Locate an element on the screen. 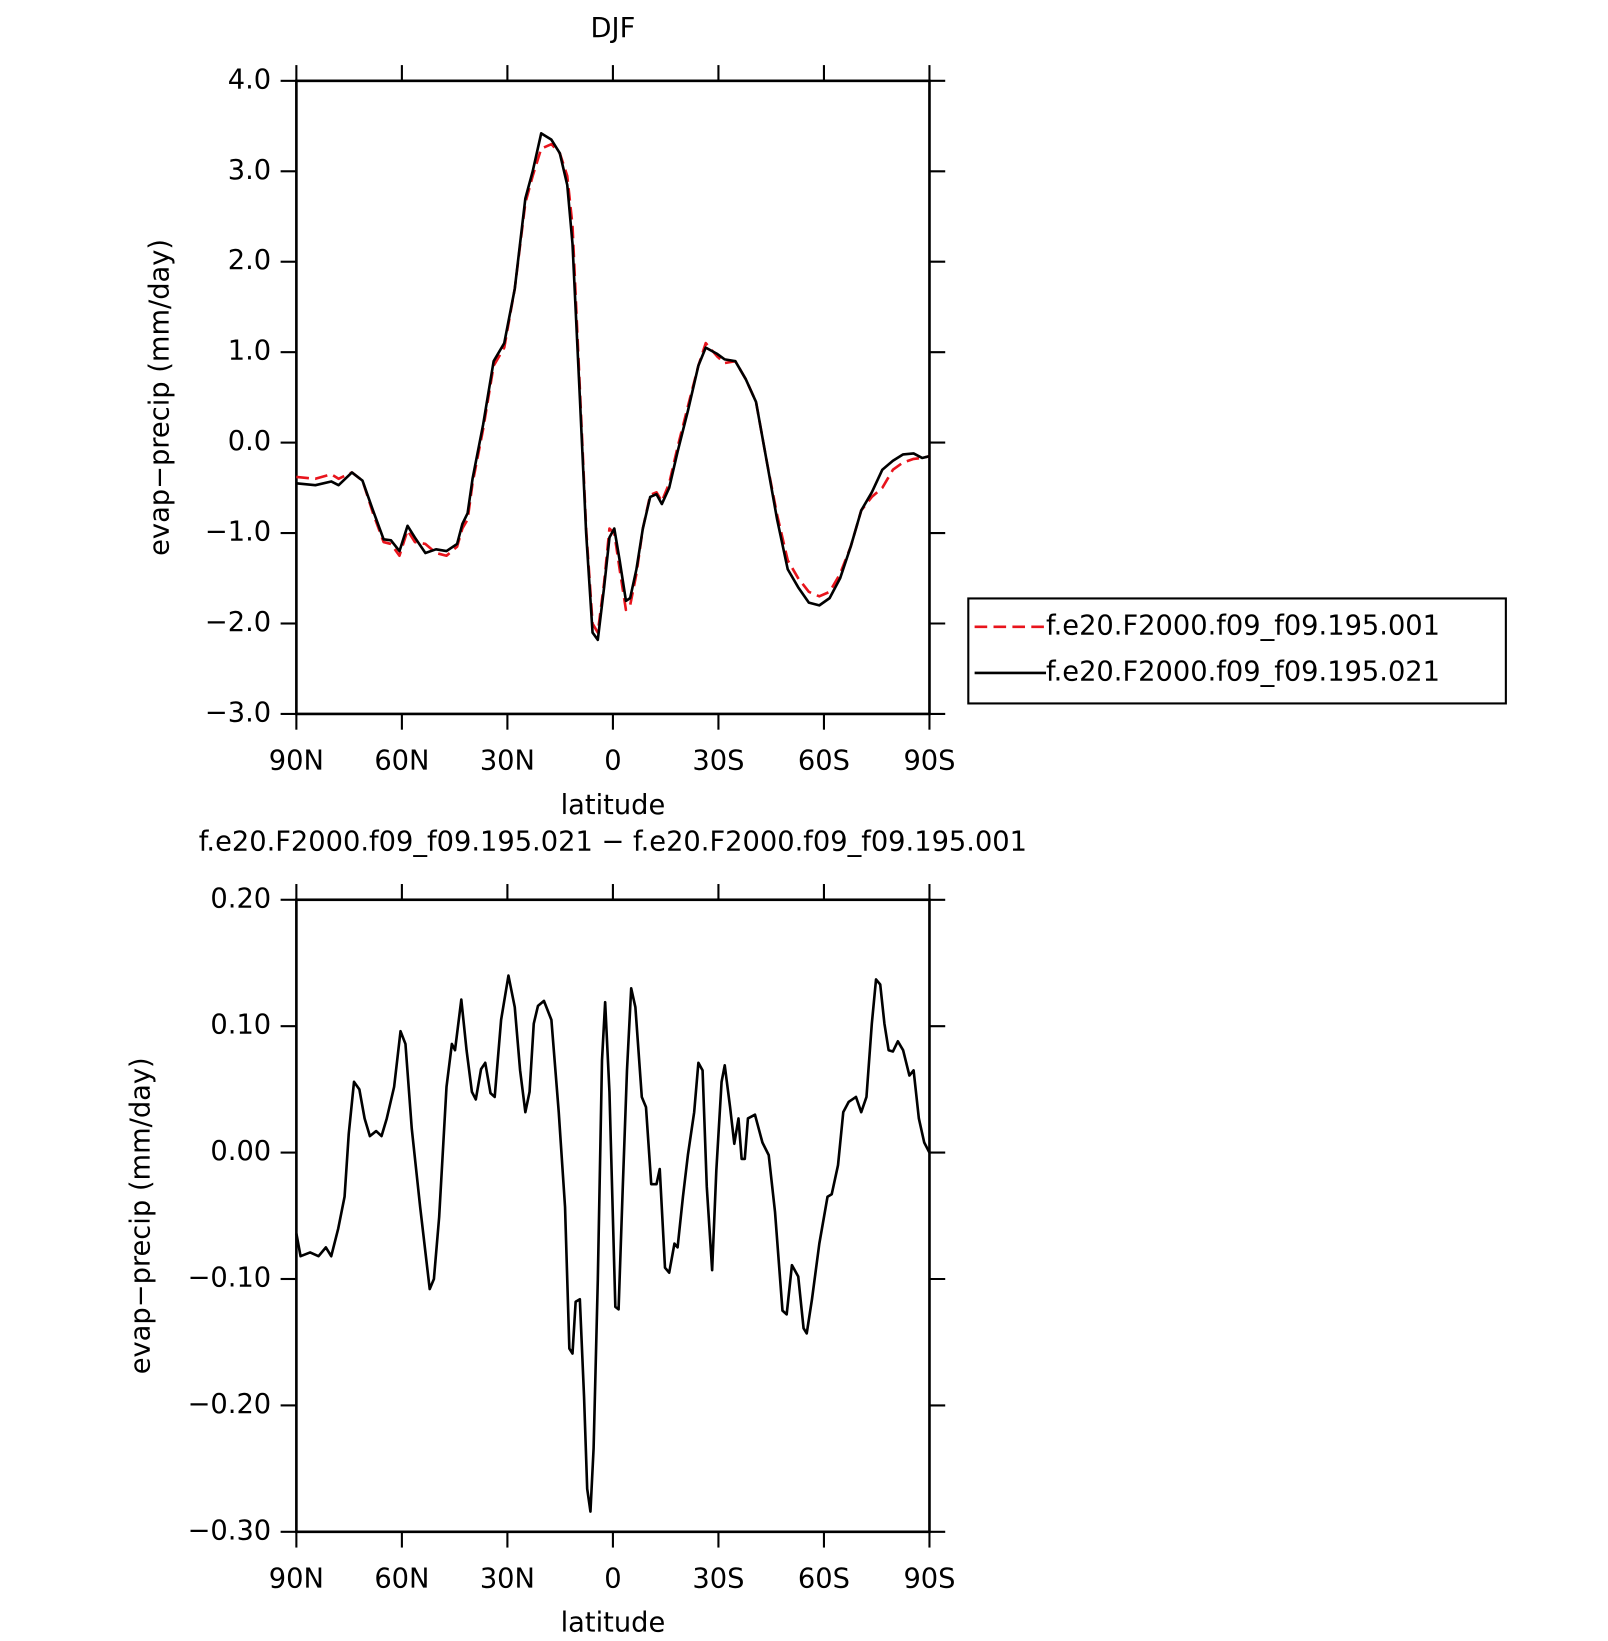 This screenshot has width=1608, height=1641. y-tick-label: −0.30 is located at coordinates (230, 1530).